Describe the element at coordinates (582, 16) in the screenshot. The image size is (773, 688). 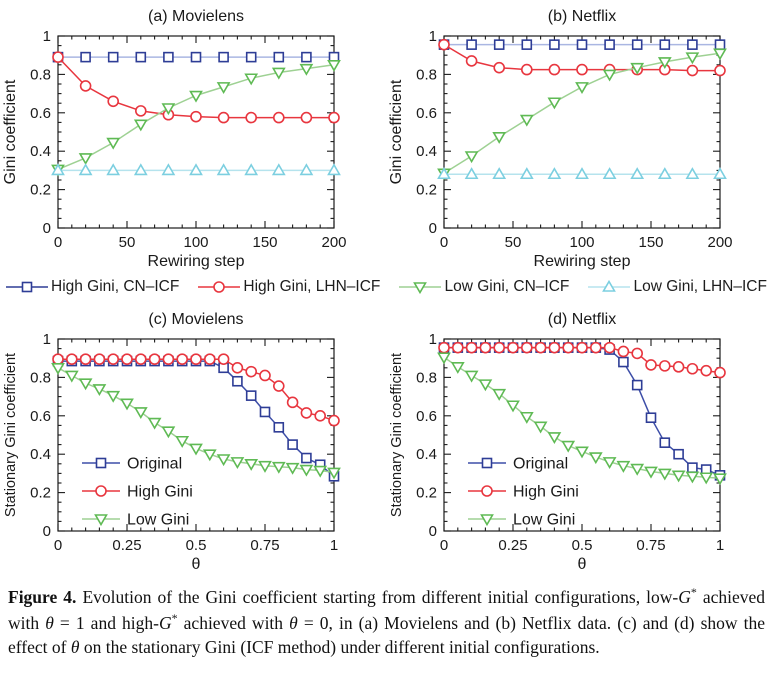
I see `svg-text: (b) Netflix` at that location.